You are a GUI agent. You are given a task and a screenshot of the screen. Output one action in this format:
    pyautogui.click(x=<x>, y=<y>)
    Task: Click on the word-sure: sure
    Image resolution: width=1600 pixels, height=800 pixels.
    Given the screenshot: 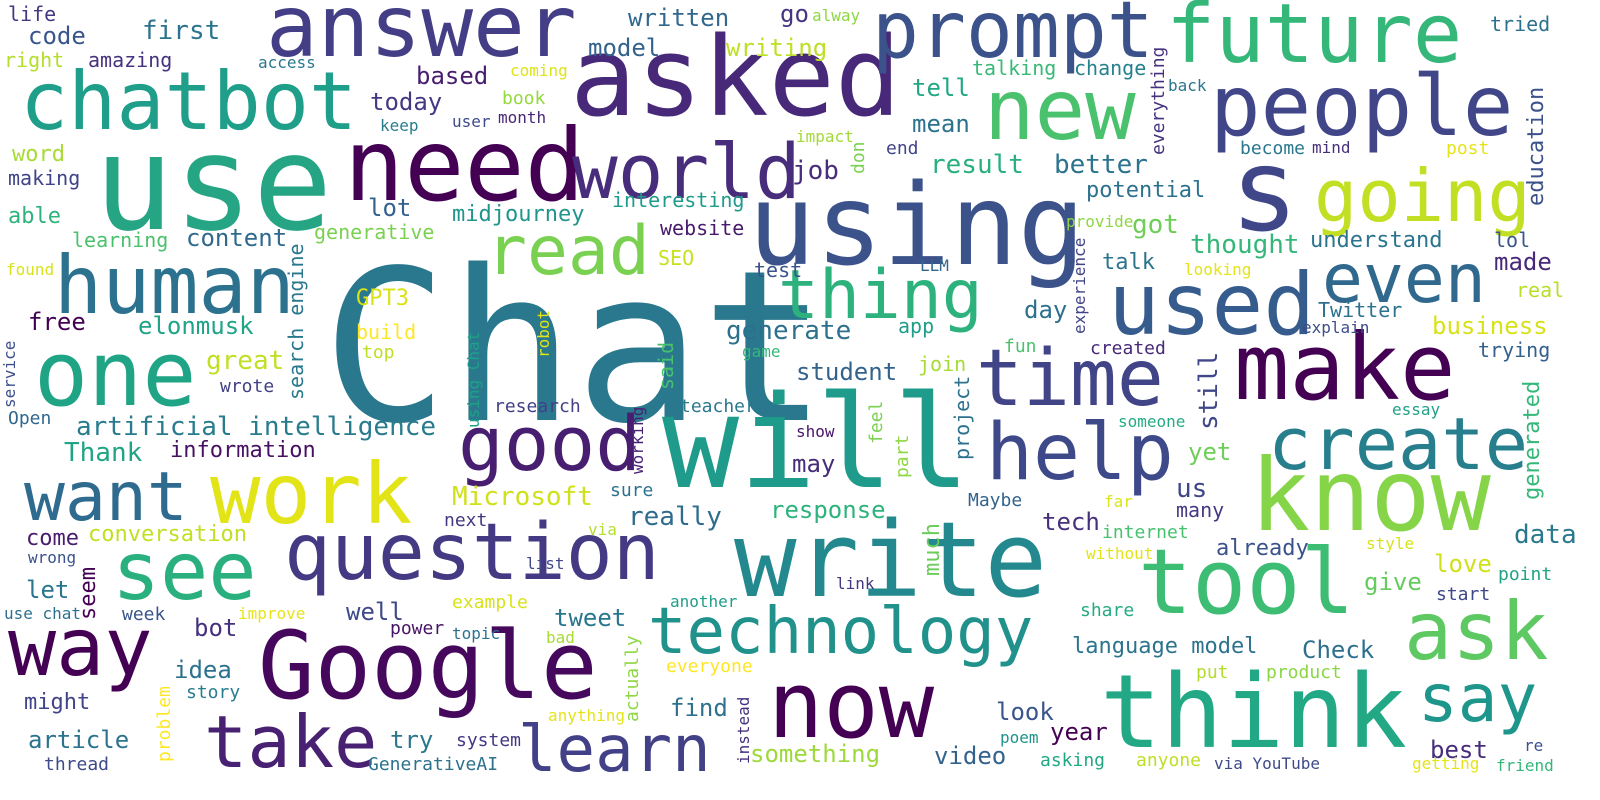 What is the action you would take?
    pyautogui.click(x=632, y=490)
    